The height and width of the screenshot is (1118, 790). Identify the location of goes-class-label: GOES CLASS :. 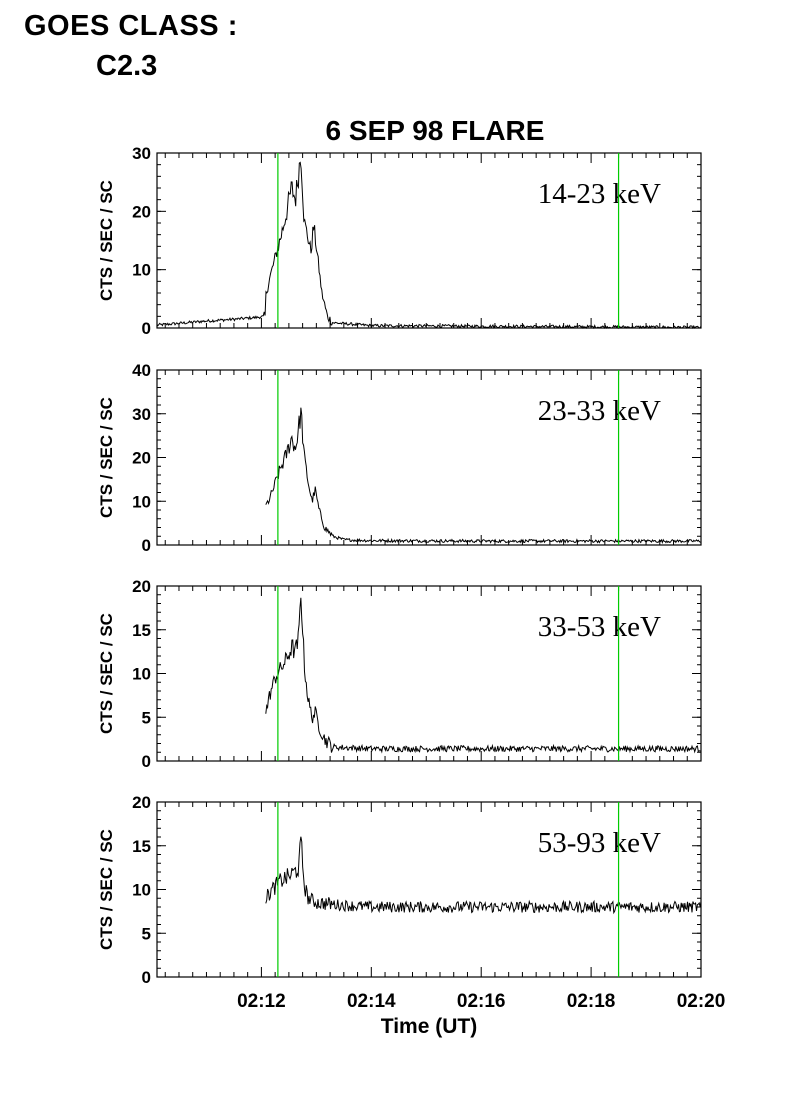
(131, 26).